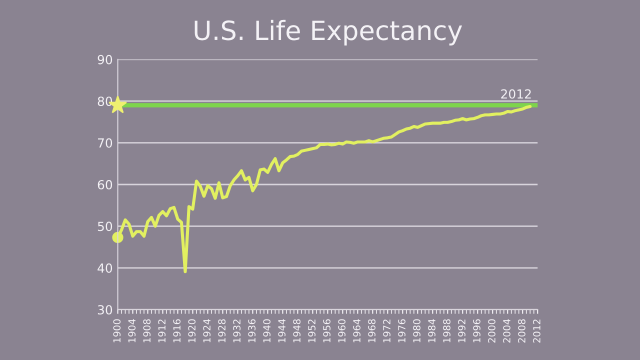  Describe the element at coordinates (267, 330) in the screenshot. I see `x-tick-label: 1940` at that location.